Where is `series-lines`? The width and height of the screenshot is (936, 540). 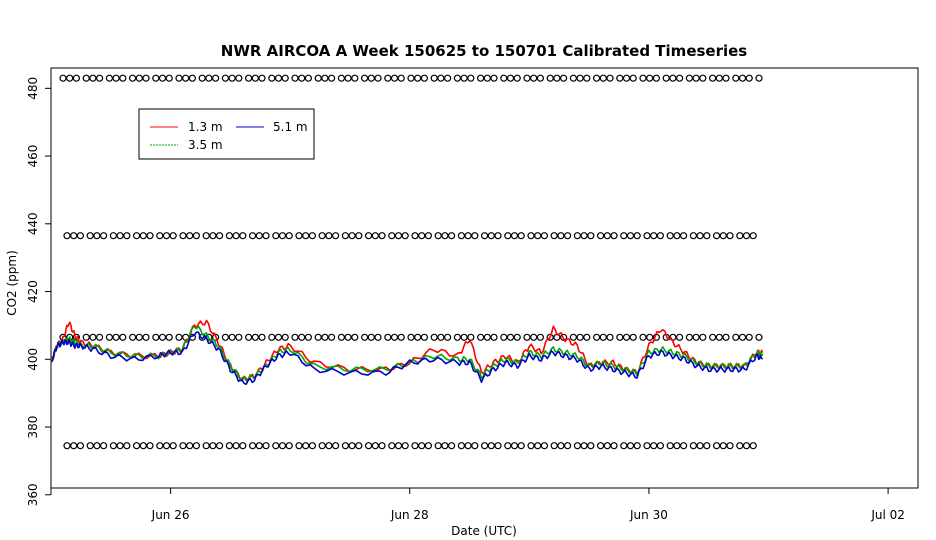
series-lines is located at coordinates (407, 352).